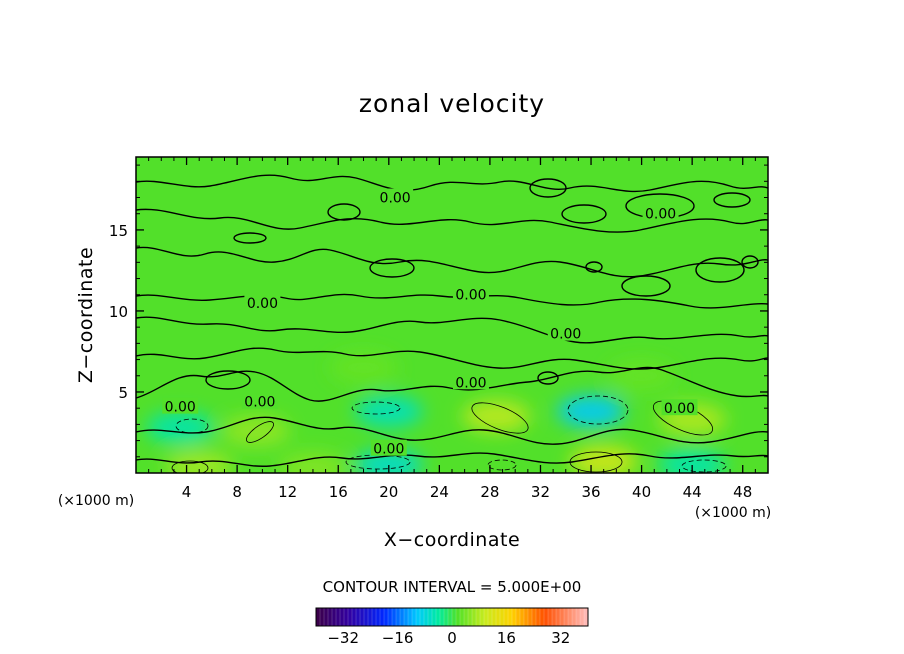  Describe the element at coordinates (123, 393) in the screenshot. I see `y-tick-label: 5` at that location.